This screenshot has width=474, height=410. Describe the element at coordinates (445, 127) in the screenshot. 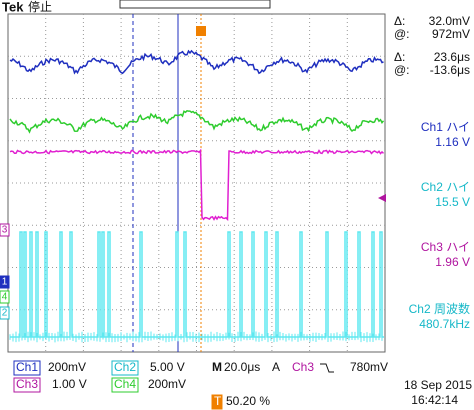

I see `measurement-name: Ch1 ハイ` at that location.